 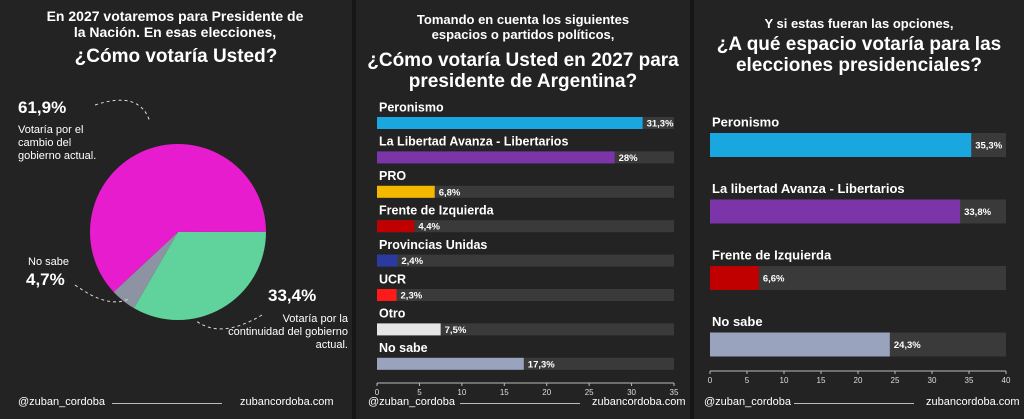 I want to click on value-label: 35,3%, so click(x=988, y=146).